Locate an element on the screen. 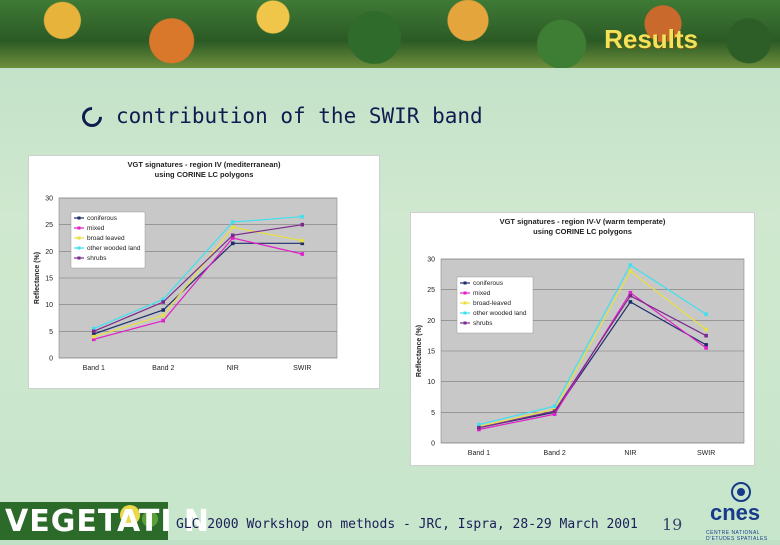 The height and width of the screenshot is (545, 780). header-banner: Results is located at coordinates (390, 34).